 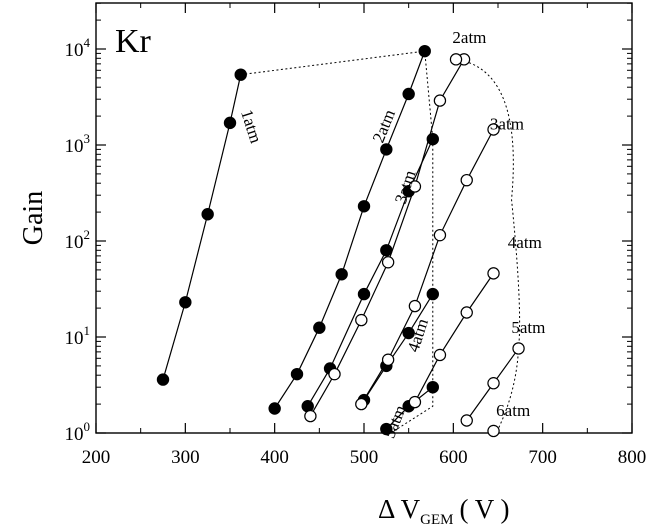 What do you see at coordinates (33, 218) in the screenshot?
I see `y-axis-label: Gain` at bounding box center [33, 218].